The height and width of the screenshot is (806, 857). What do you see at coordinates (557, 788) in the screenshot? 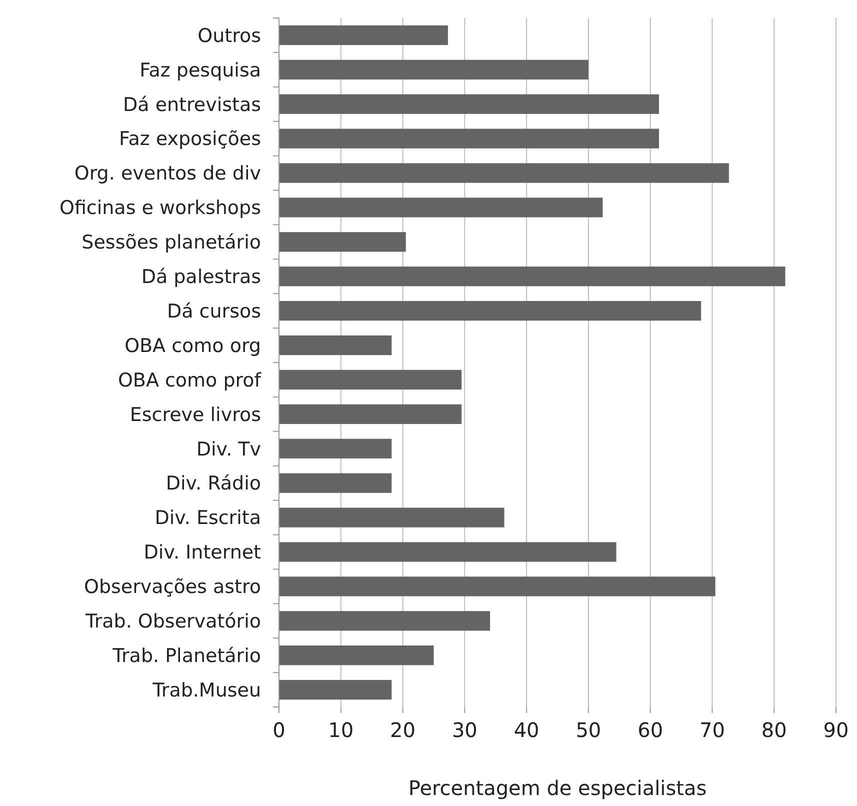
I see `x-axis-title: Percentagem de especialistas` at bounding box center [557, 788].